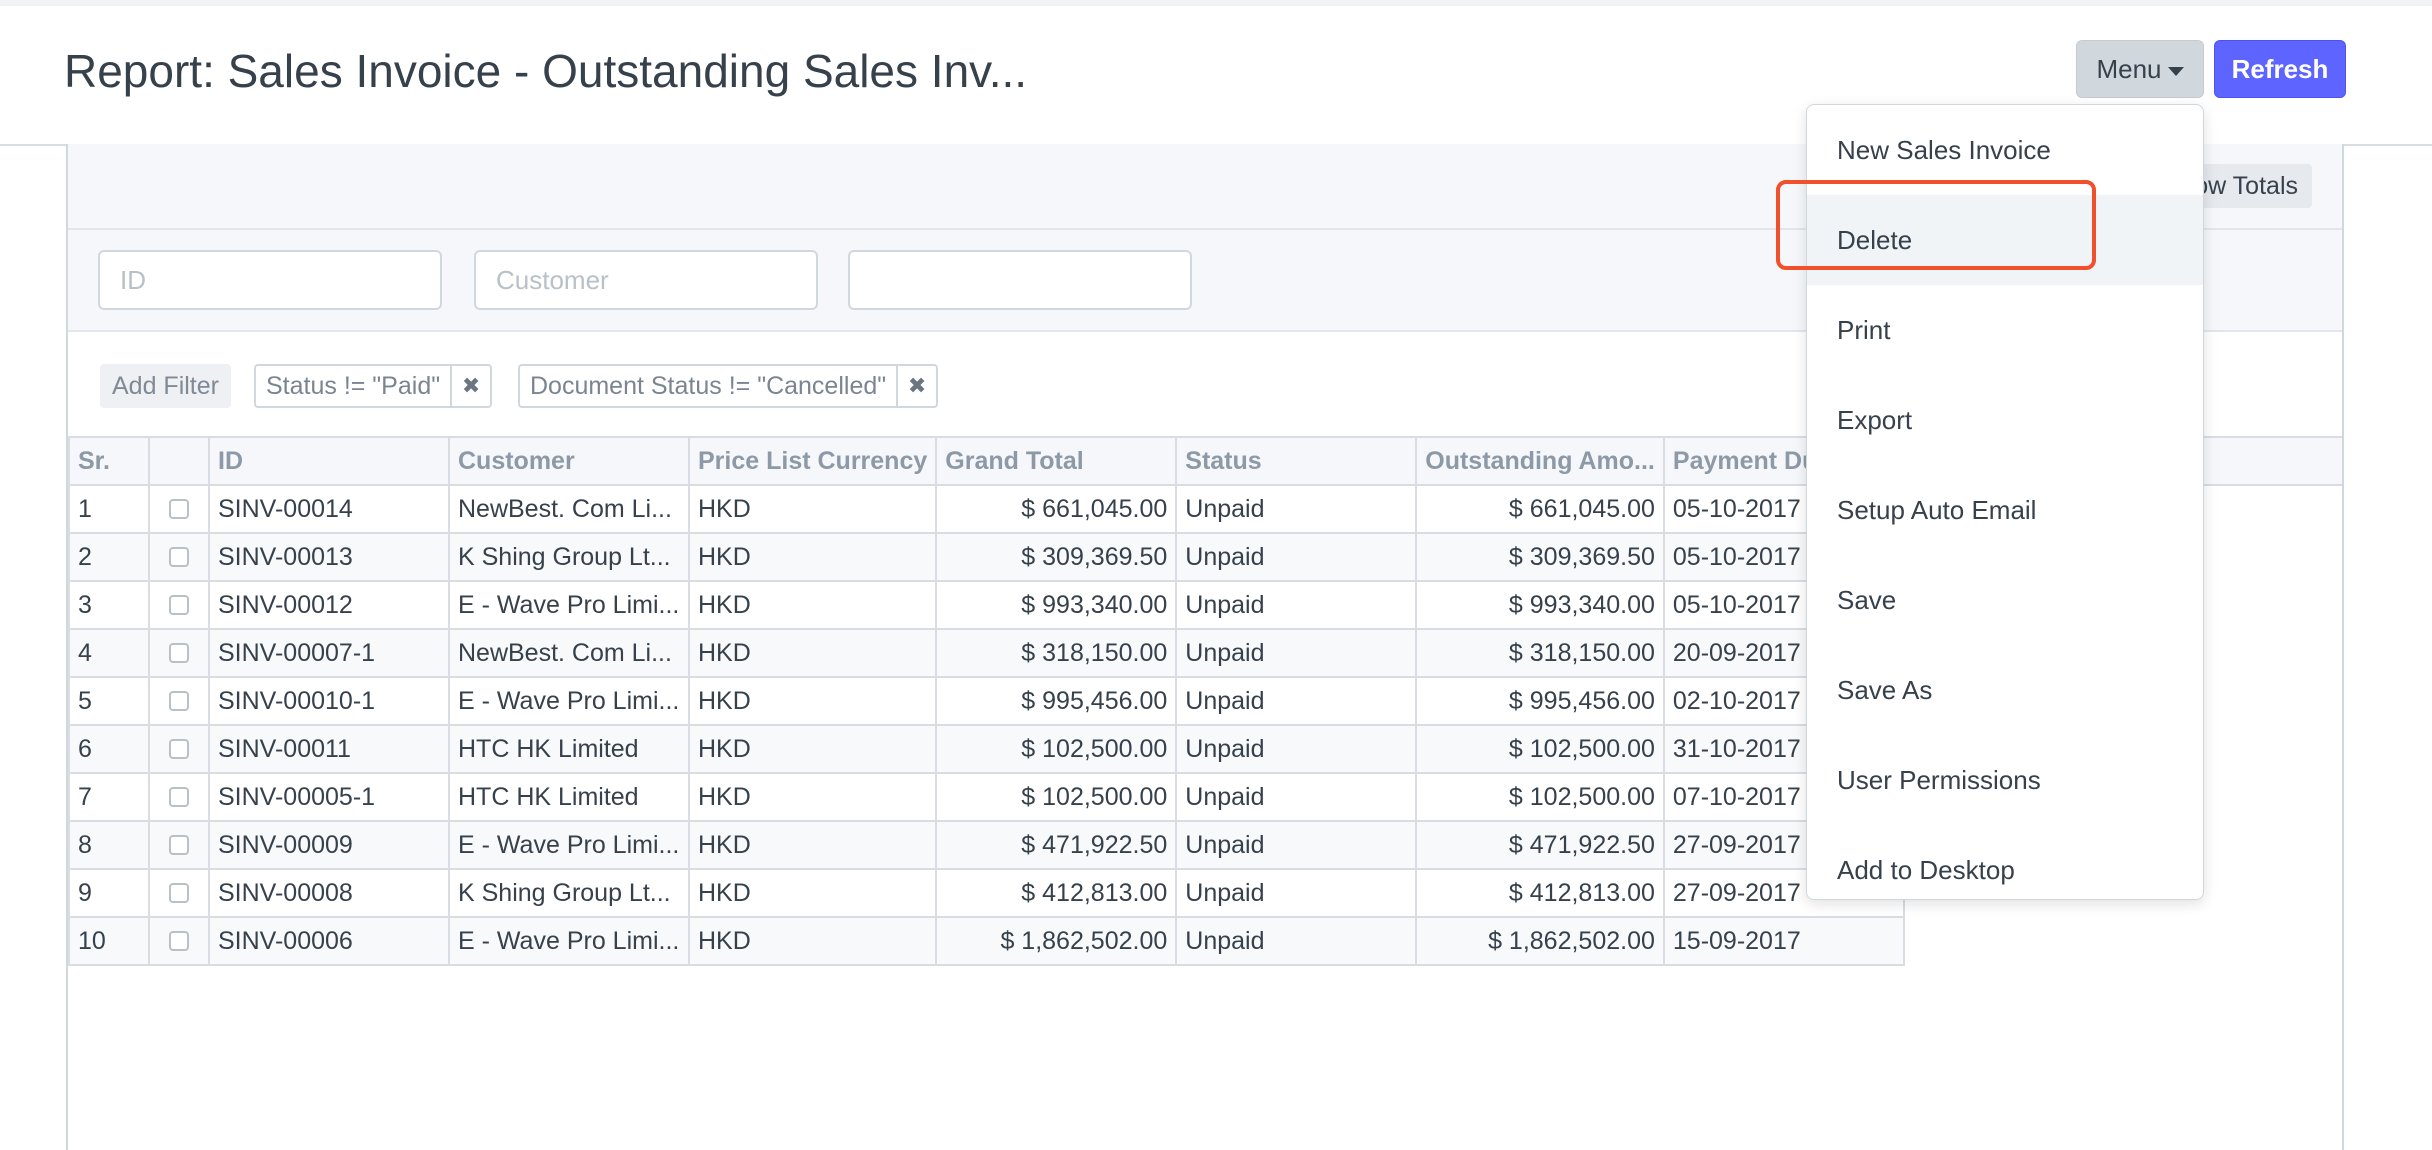 The width and height of the screenshot is (2432, 1150). What do you see at coordinates (329, 893) in the screenshot?
I see `cell-id: SINV-00008` at bounding box center [329, 893].